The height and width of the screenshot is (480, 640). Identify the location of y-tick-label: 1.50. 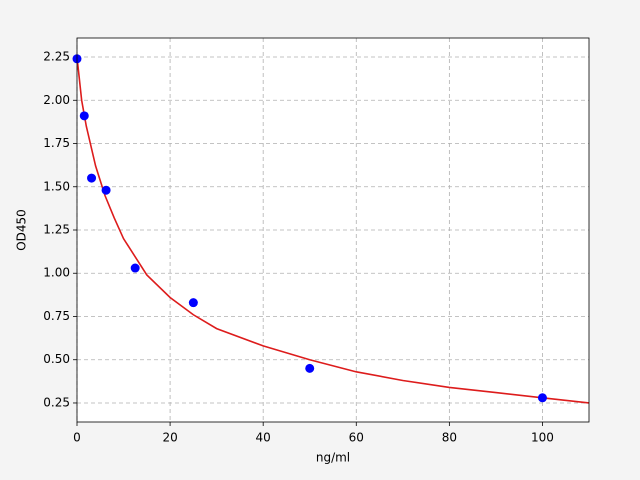
(56, 186).